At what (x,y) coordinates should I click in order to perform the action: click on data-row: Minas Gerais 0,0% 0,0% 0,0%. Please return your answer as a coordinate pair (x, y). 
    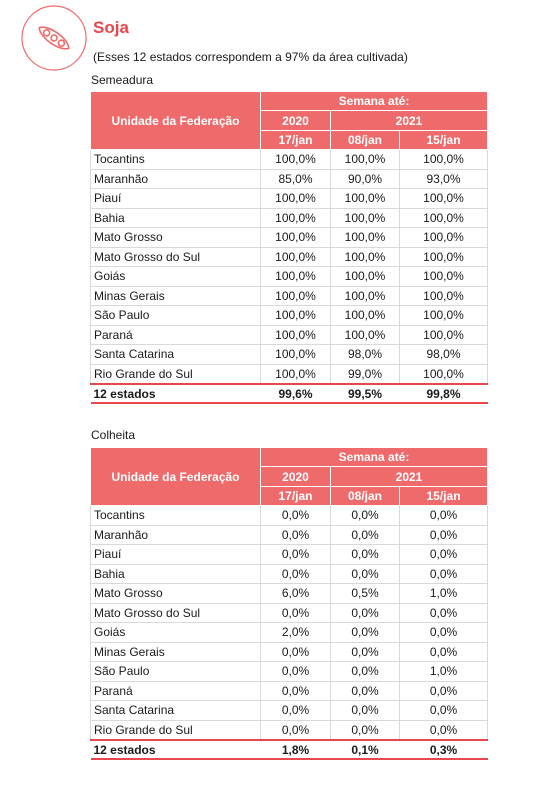
    Looking at the image, I should click on (289, 651).